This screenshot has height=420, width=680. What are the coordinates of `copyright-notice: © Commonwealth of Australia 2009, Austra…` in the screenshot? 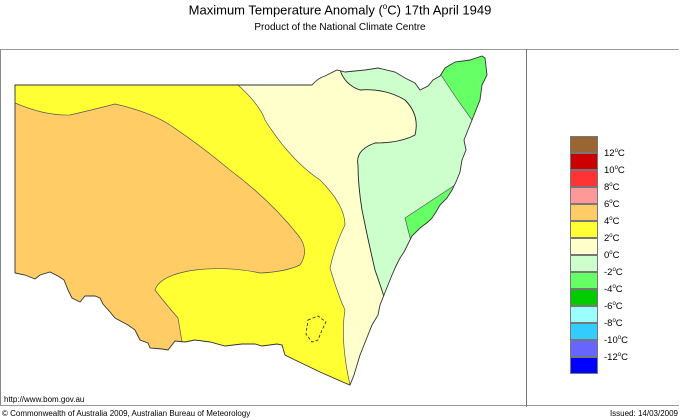 It's located at (126, 413).